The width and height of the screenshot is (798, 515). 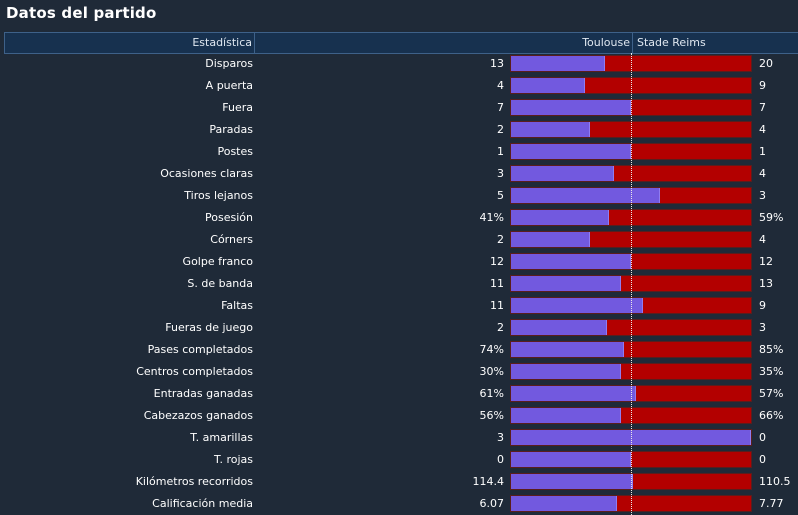 I want to click on stat-row: S. de banda 11 13, so click(x=399, y=284).